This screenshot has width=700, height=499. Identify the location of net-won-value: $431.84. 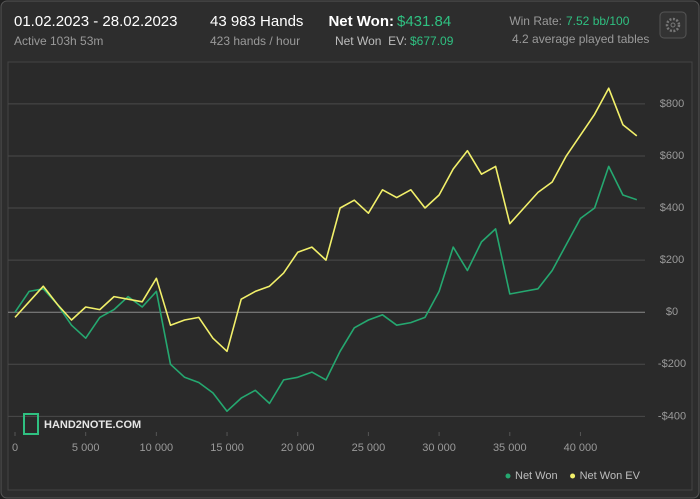
(424, 21).